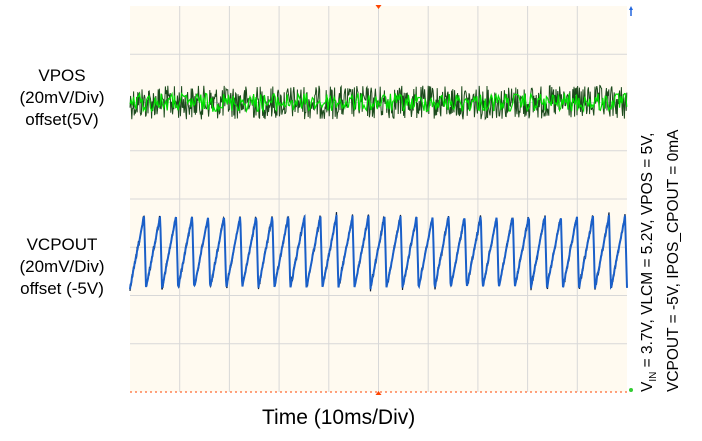 This screenshot has width=702, height=441. Describe the element at coordinates (674, 260) in the screenshot. I see `conditions-line2: VCPOUT = -5V, IPOS_CPOUT = 0mA` at that location.